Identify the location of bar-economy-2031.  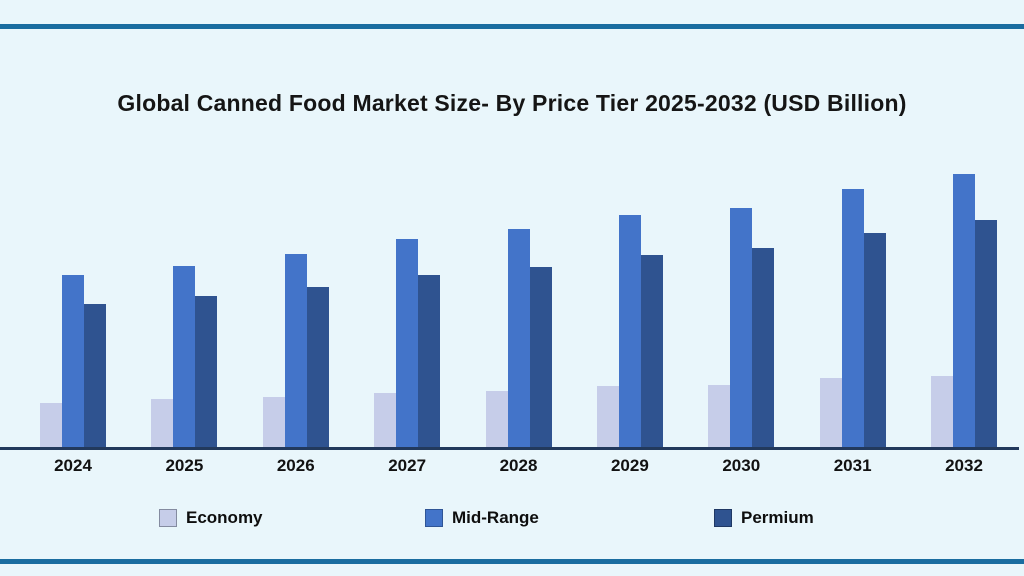
(830, 413).